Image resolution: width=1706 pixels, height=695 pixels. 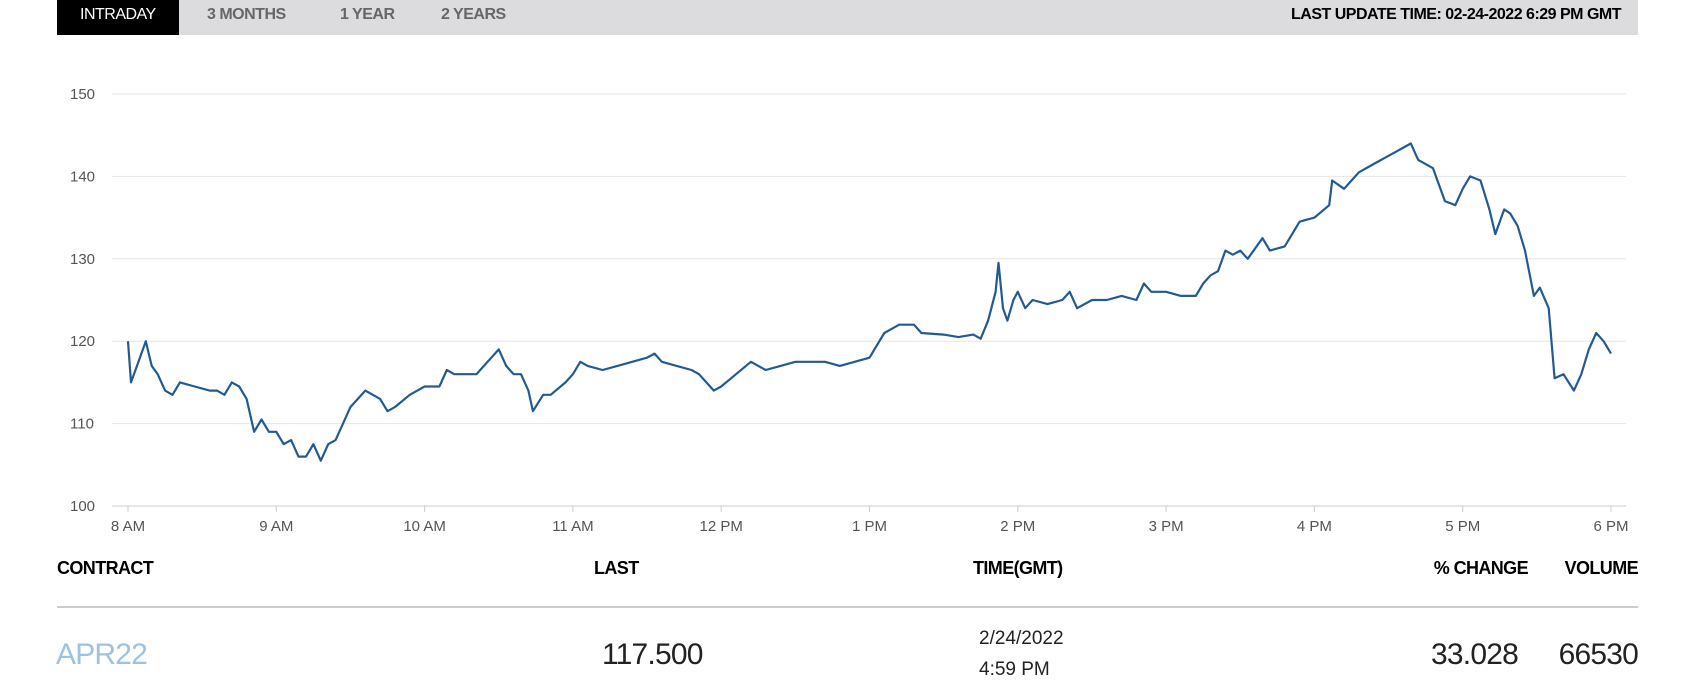 I want to click on tab: INTRADAY, so click(x=118, y=17).